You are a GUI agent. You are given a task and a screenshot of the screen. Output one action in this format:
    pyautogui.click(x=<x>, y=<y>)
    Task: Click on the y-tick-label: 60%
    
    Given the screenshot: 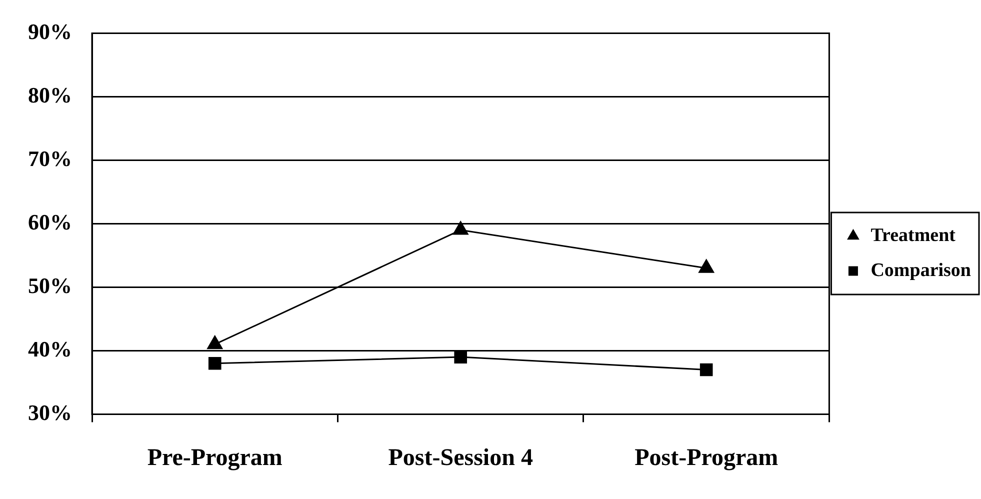 What is the action you would take?
    pyautogui.click(x=50, y=221)
    